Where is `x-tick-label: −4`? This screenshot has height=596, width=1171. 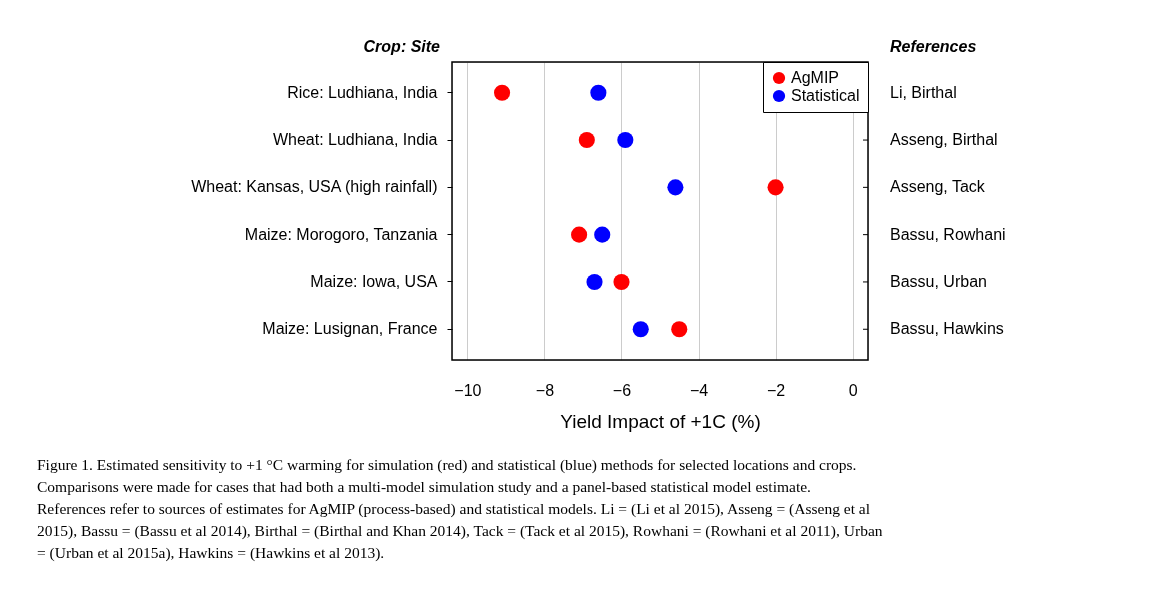 x-tick-label: −4 is located at coordinates (699, 390).